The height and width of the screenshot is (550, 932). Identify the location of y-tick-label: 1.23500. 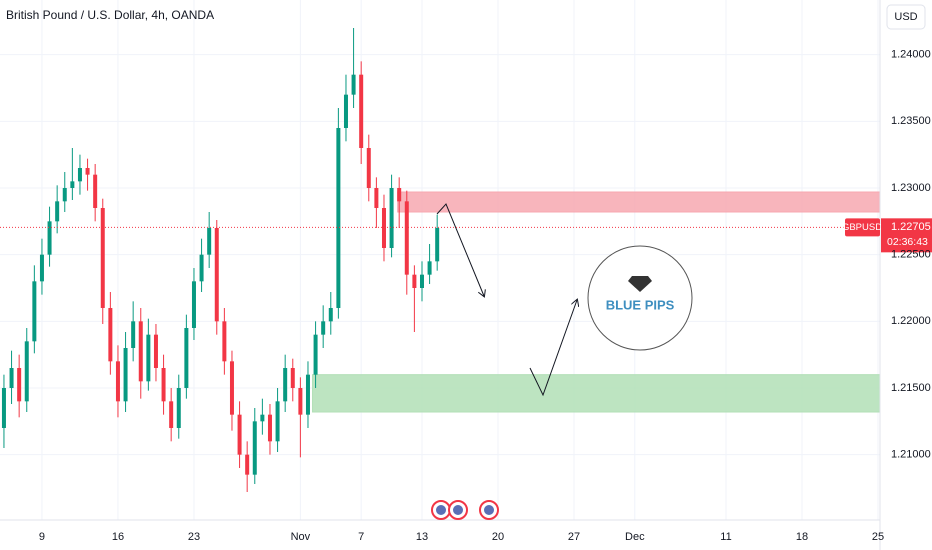
(911, 121).